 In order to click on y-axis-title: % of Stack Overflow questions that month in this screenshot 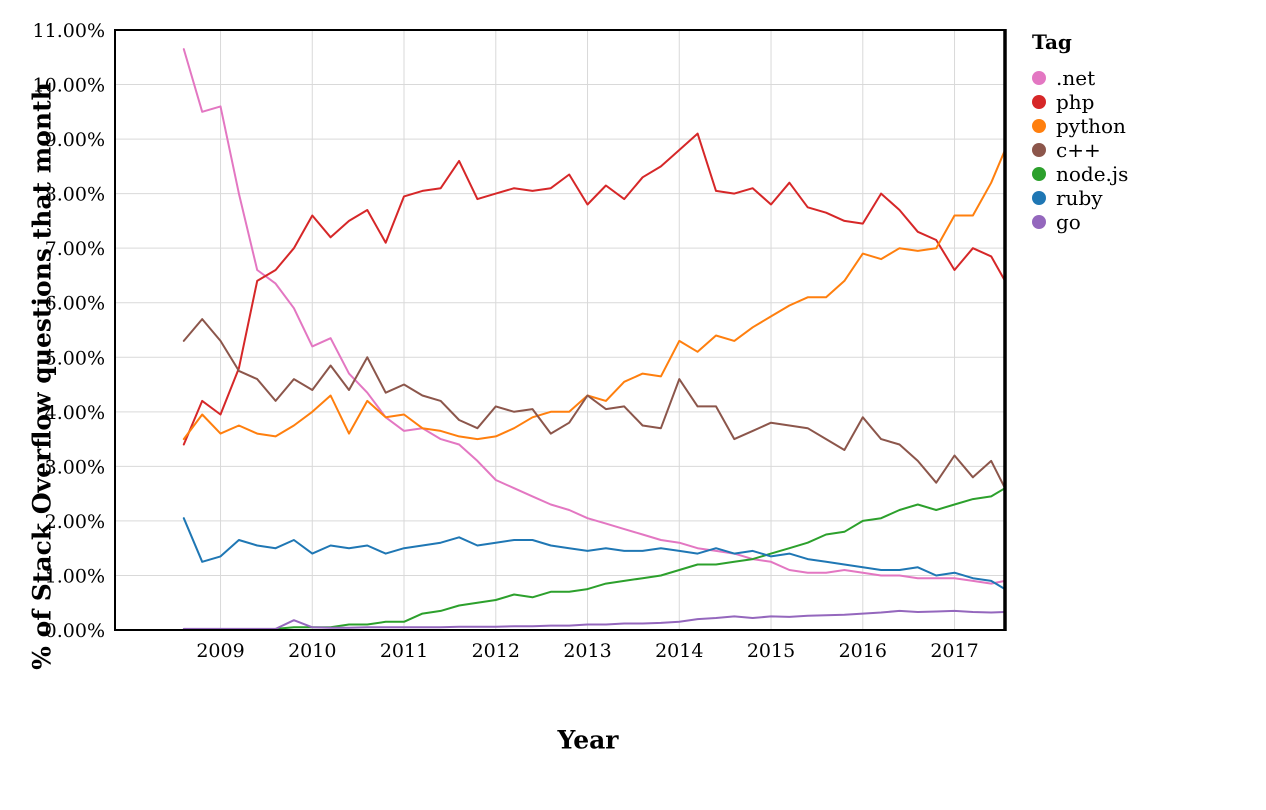, I will do `click(42, 376)`.